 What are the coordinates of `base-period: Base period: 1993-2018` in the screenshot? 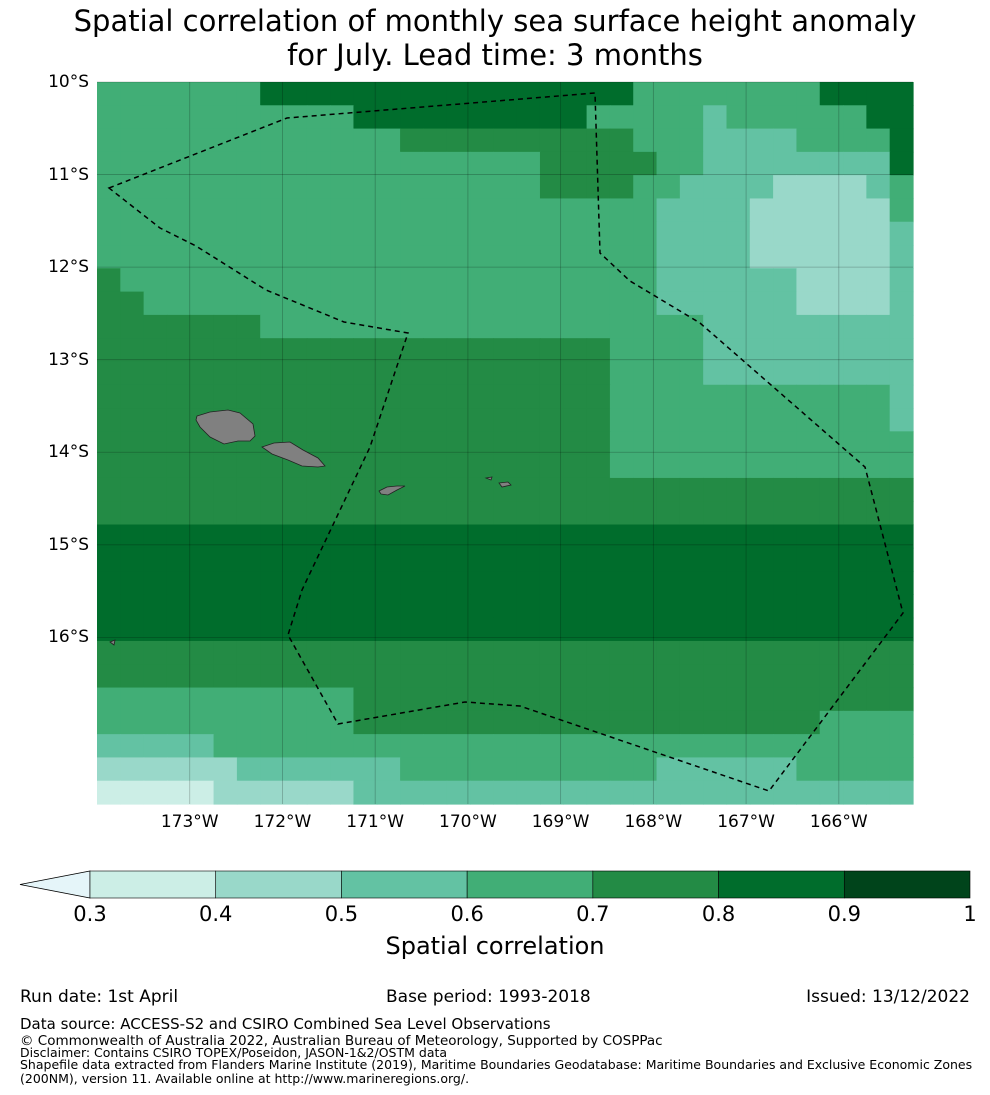 It's located at (488, 997).